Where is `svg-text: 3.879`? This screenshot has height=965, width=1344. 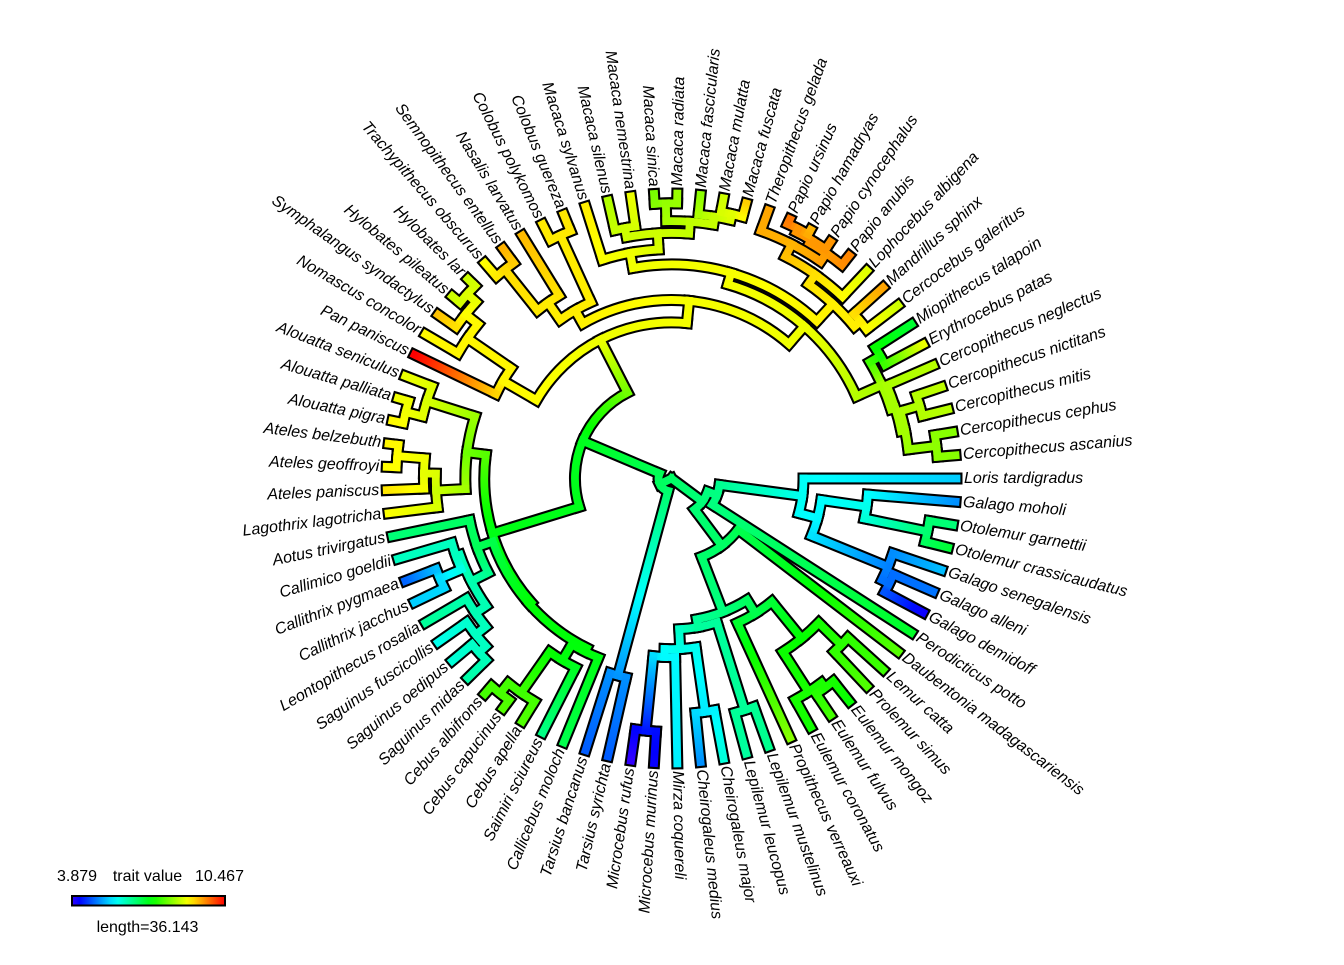 svg-text: 3.879 is located at coordinates (77, 876).